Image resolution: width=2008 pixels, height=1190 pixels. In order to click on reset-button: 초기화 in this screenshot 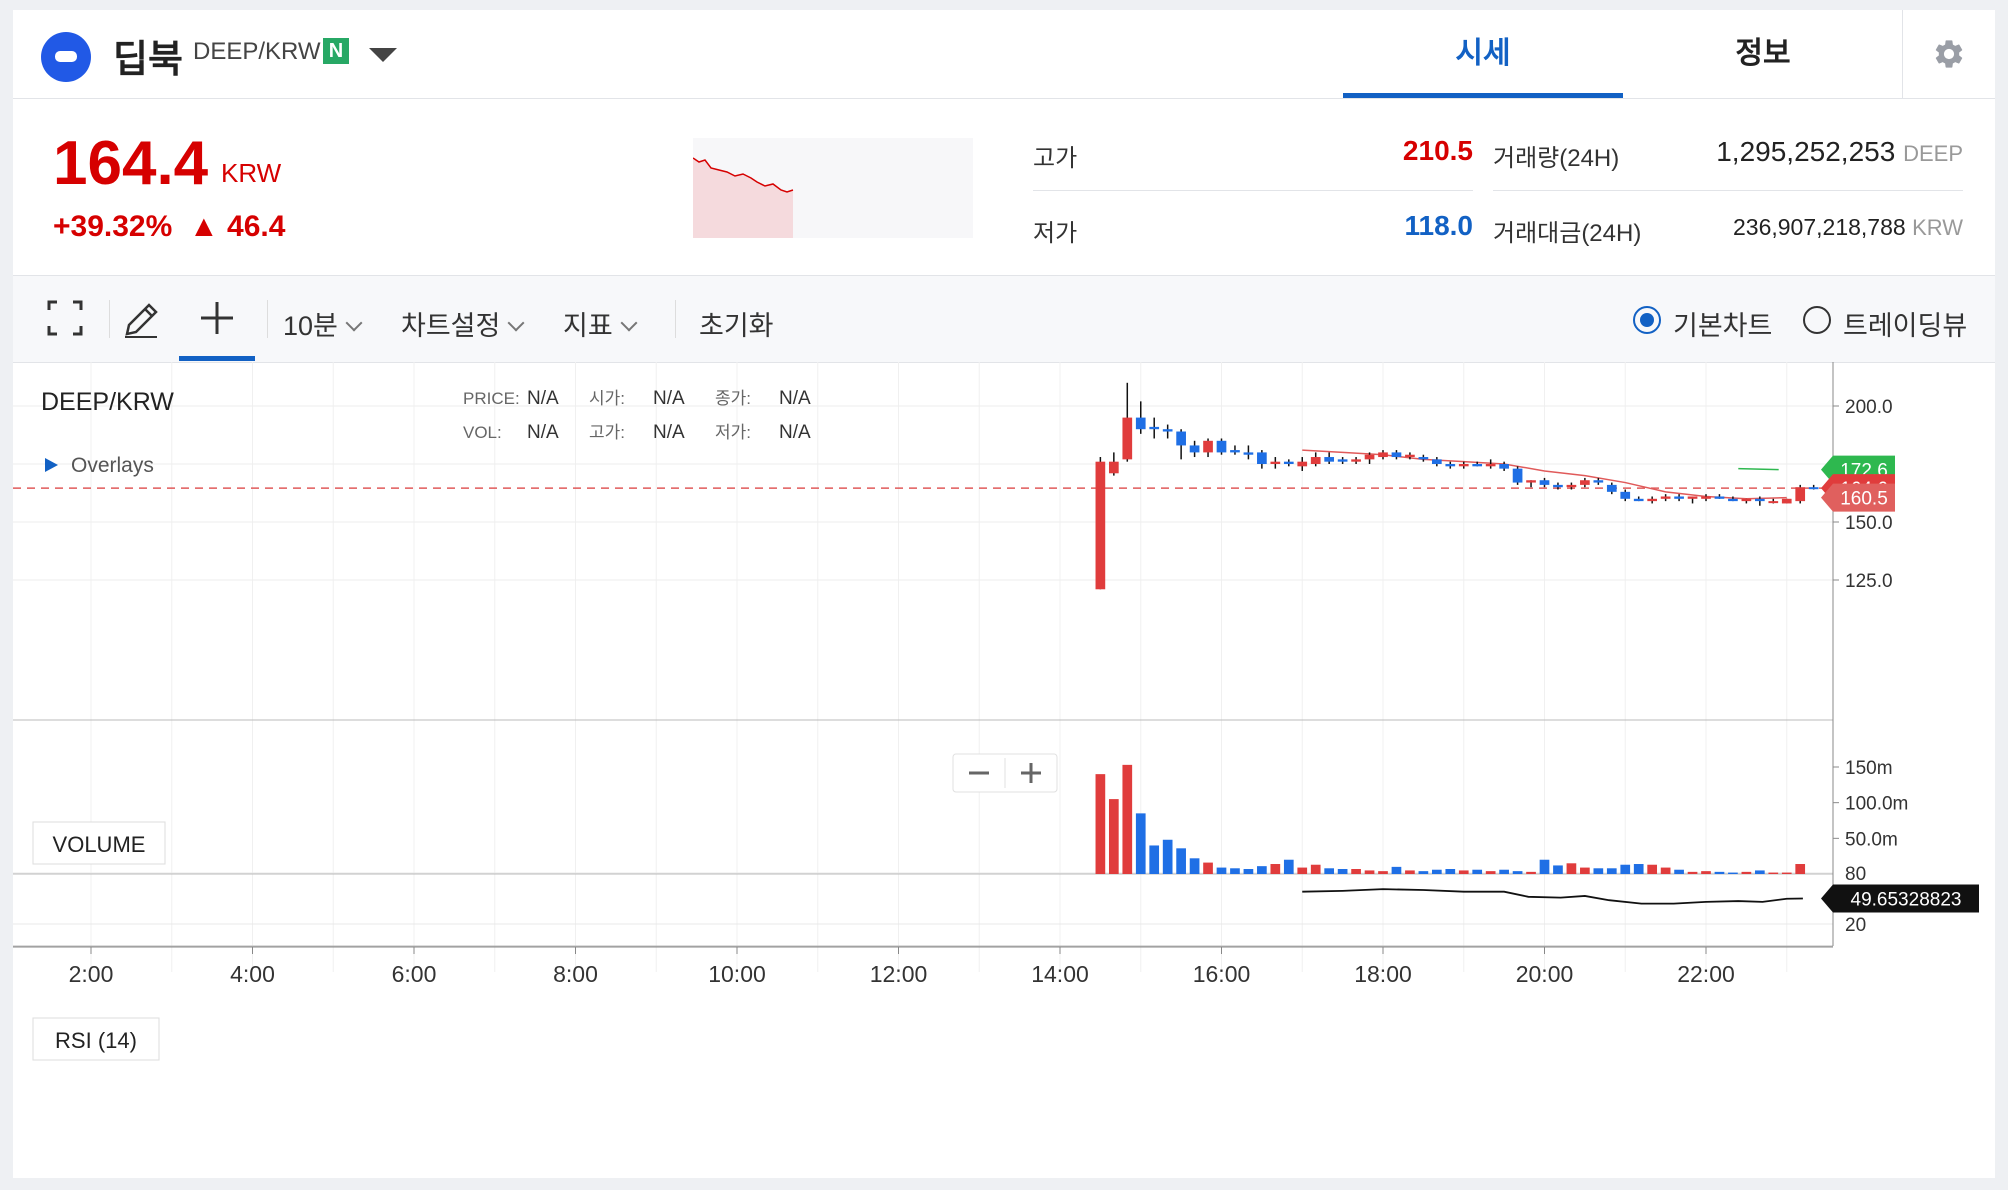, I will do `click(736, 326)`.